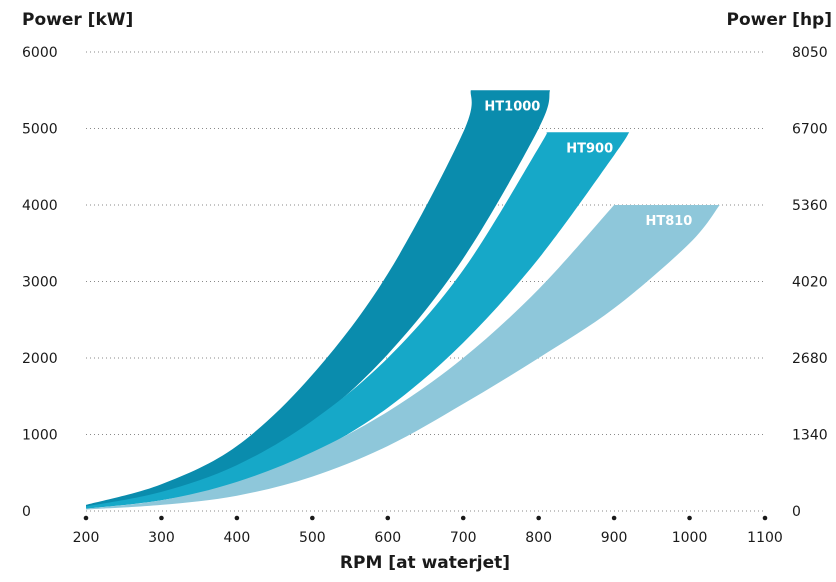  I want to click on y-tick-right: 4020, so click(810, 283).